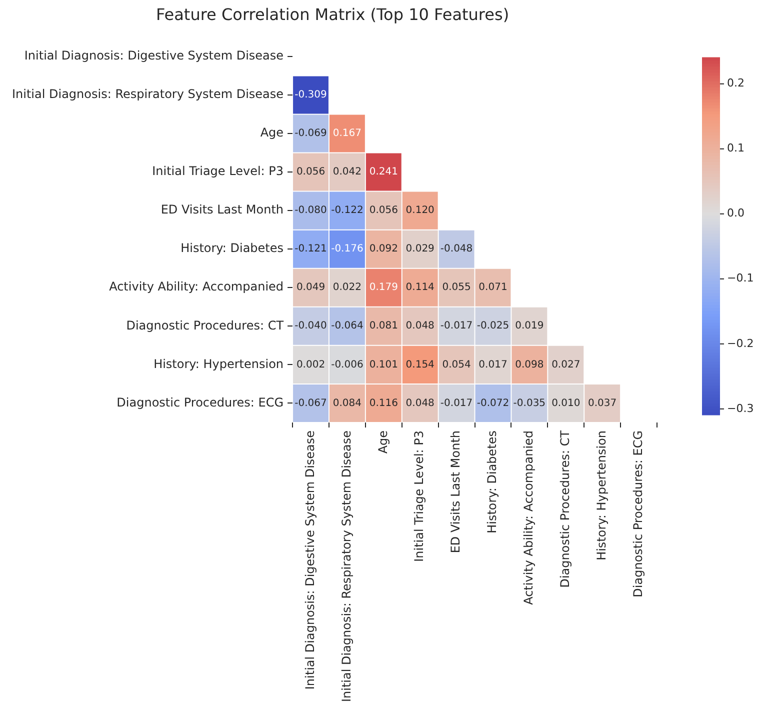  I want to click on data-label: -0.080, so click(310, 210).